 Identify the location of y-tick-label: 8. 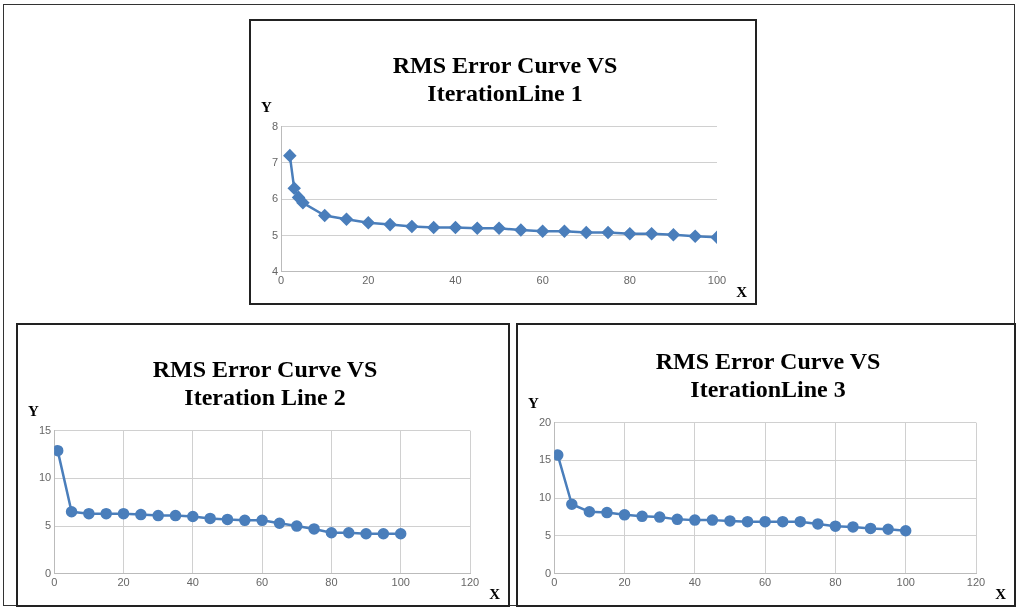
(275, 125).